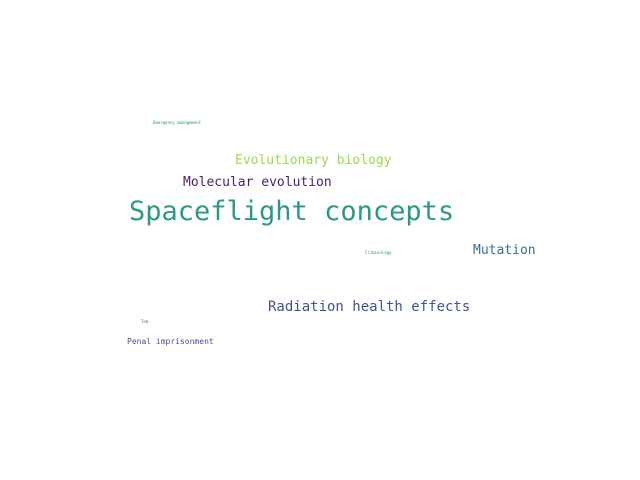  What do you see at coordinates (313, 160) in the screenshot?
I see `word-evolutionary-biology: Evolutionary biology` at bounding box center [313, 160].